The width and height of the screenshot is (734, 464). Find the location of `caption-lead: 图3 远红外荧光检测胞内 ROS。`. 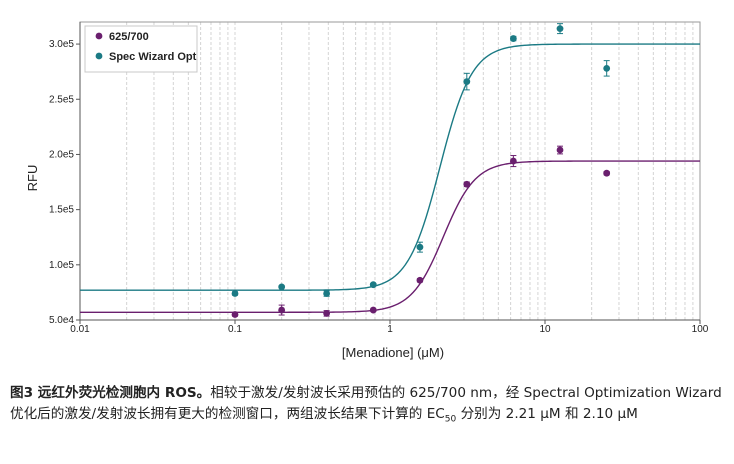

caption-lead: 图3 远红外荧光检测胞内 ROS。 is located at coordinates (110, 393).